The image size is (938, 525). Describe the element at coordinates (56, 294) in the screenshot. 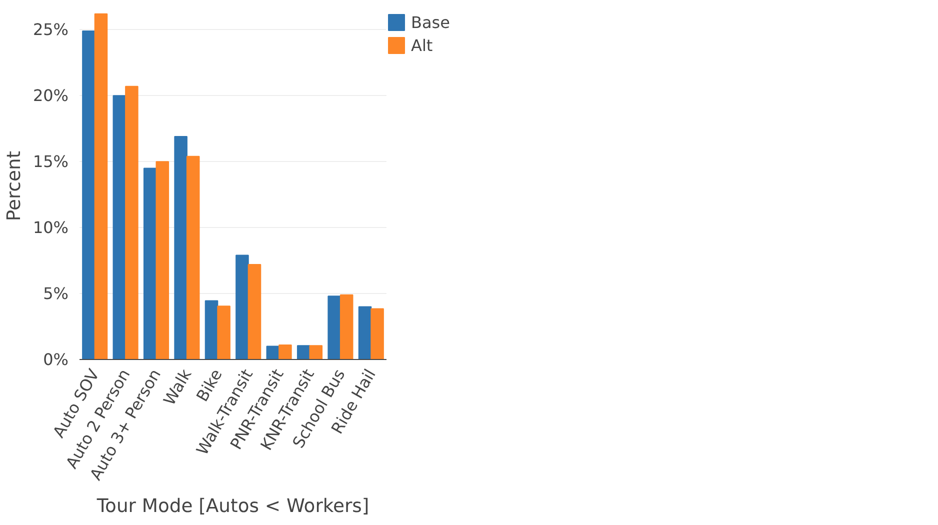

I see `y-tick-label: 5%` at that location.